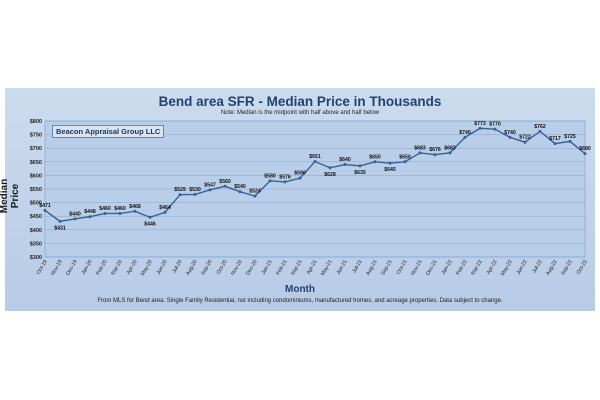 This screenshot has height=400, width=600. Describe the element at coordinates (476, 267) in the screenshot. I see `x-tick-label: Mar-22` at that location.